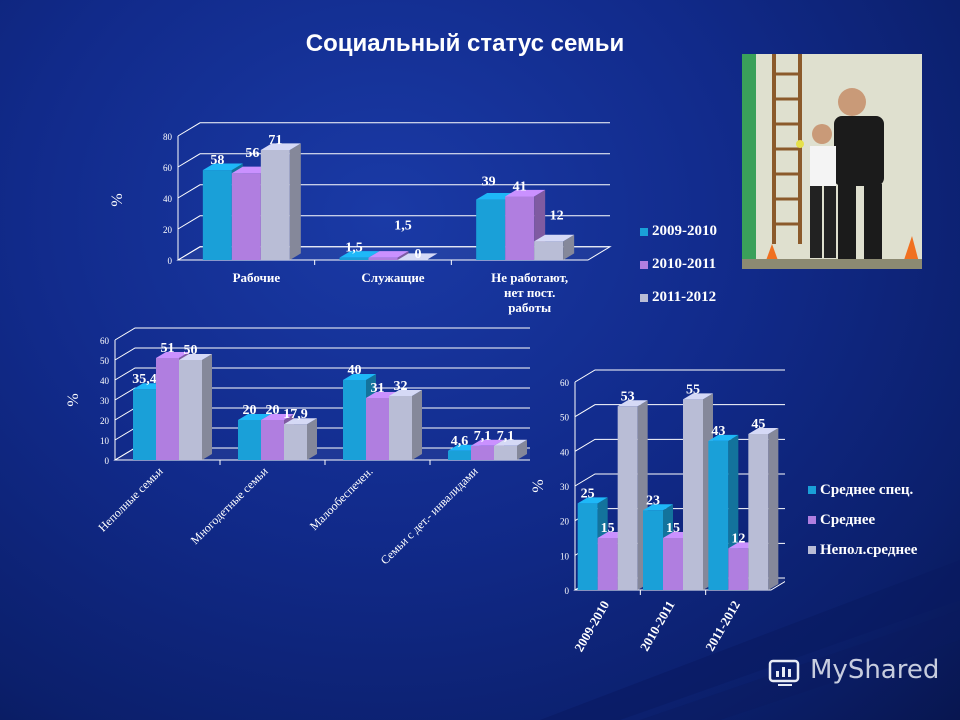  I want to click on y-tick-label: 80, so click(168, 137).